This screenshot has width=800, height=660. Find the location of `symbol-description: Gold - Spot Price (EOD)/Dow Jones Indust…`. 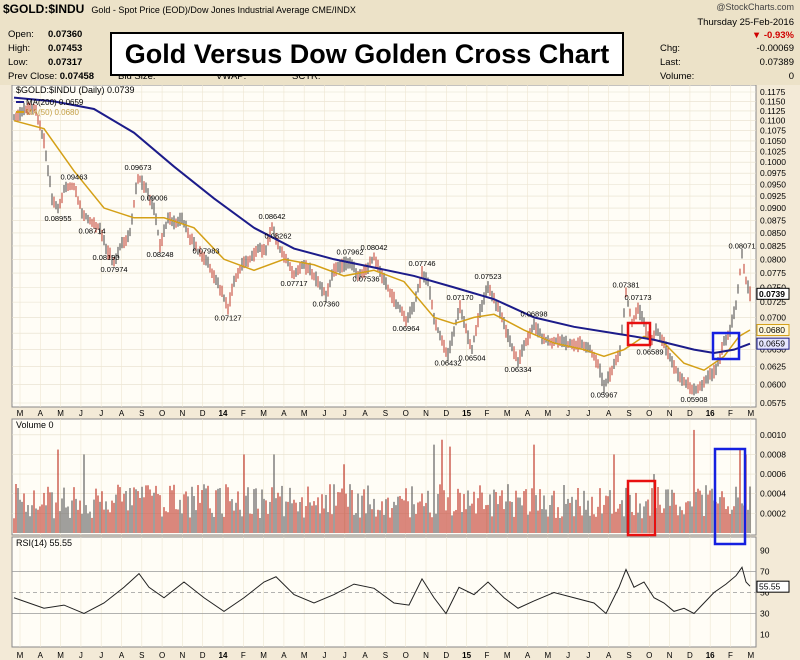

symbol-description: Gold - Spot Price (EOD)/Dow Jones Indust… is located at coordinates (223, 10).